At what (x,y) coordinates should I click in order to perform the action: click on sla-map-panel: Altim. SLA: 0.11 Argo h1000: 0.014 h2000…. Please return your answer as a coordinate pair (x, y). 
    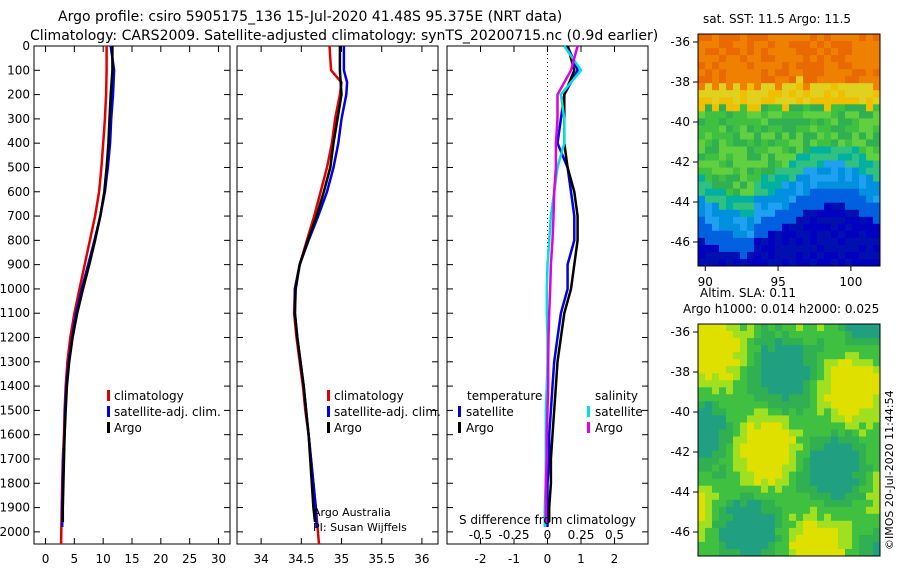
    Looking at the image, I should click on (775, 421).